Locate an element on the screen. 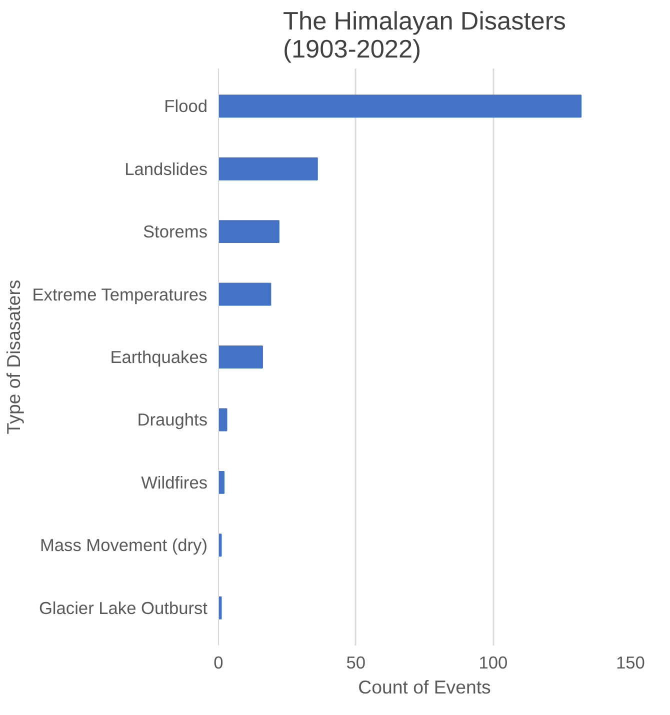 This screenshot has width=670, height=715. y-tick-label: Earthquakes is located at coordinates (159, 357).